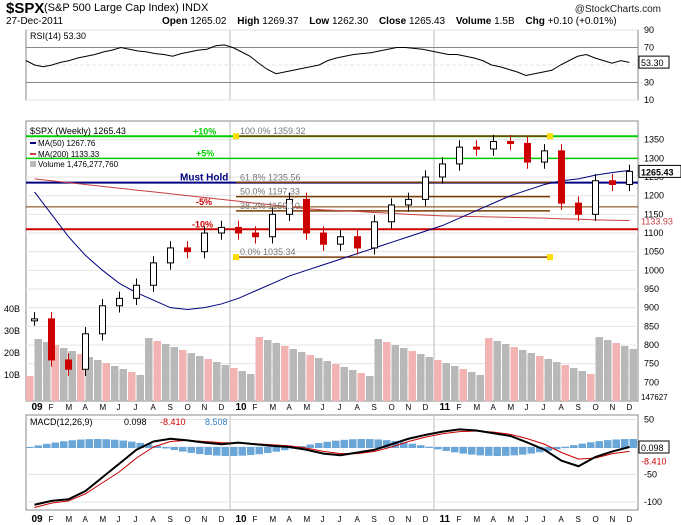 Image resolution: width=681 pixels, height=525 pixels. What do you see at coordinates (651, 326) in the screenshot?
I see `price-tick-label: 850` at bounding box center [651, 326].